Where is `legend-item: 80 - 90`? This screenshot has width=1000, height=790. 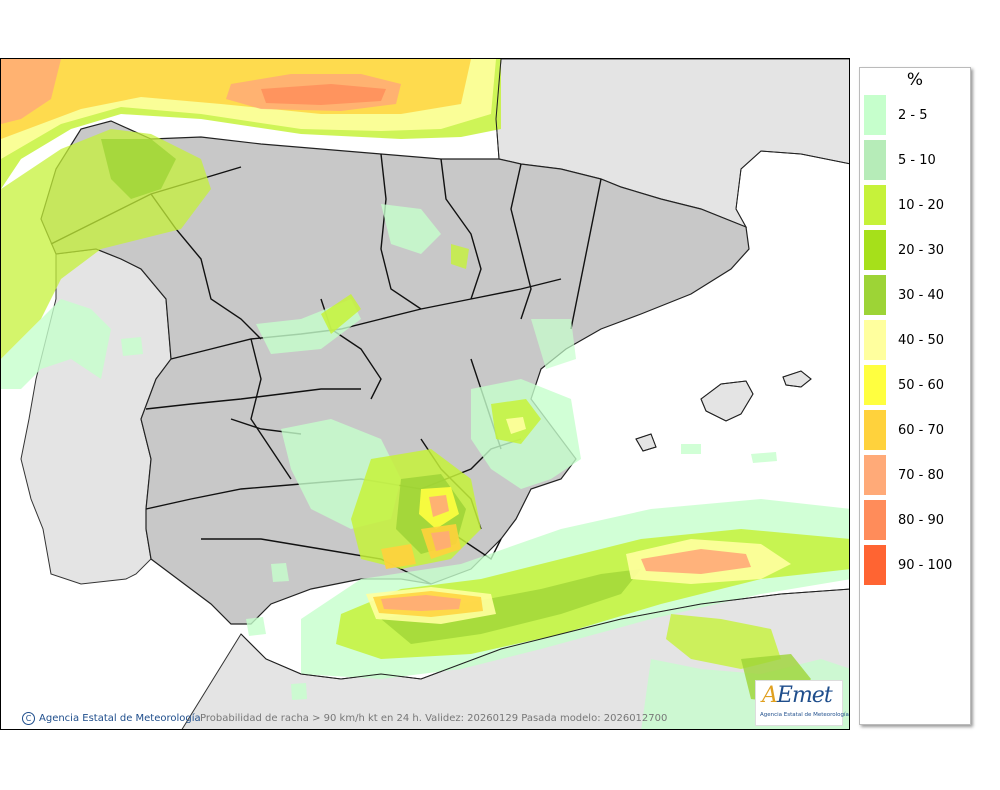 legend-item: 80 - 90 is located at coordinates (904, 520).